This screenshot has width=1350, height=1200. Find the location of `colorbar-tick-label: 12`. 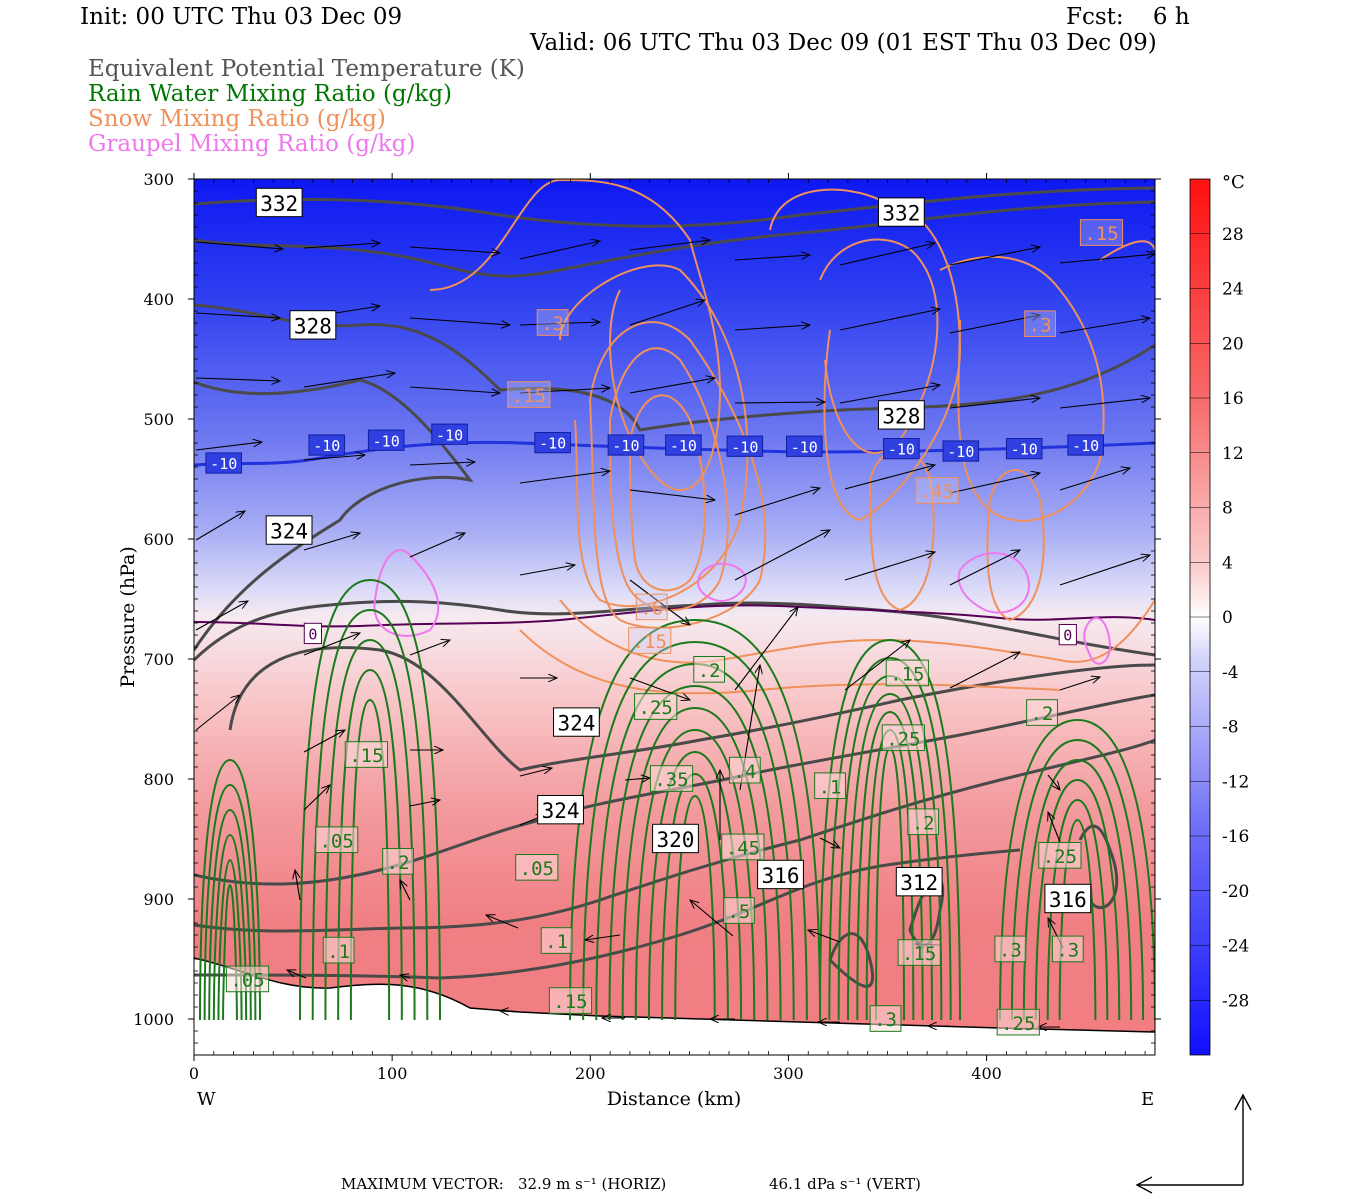

colorbar-tick-label: 12 is located at coordinates (1233, 454).